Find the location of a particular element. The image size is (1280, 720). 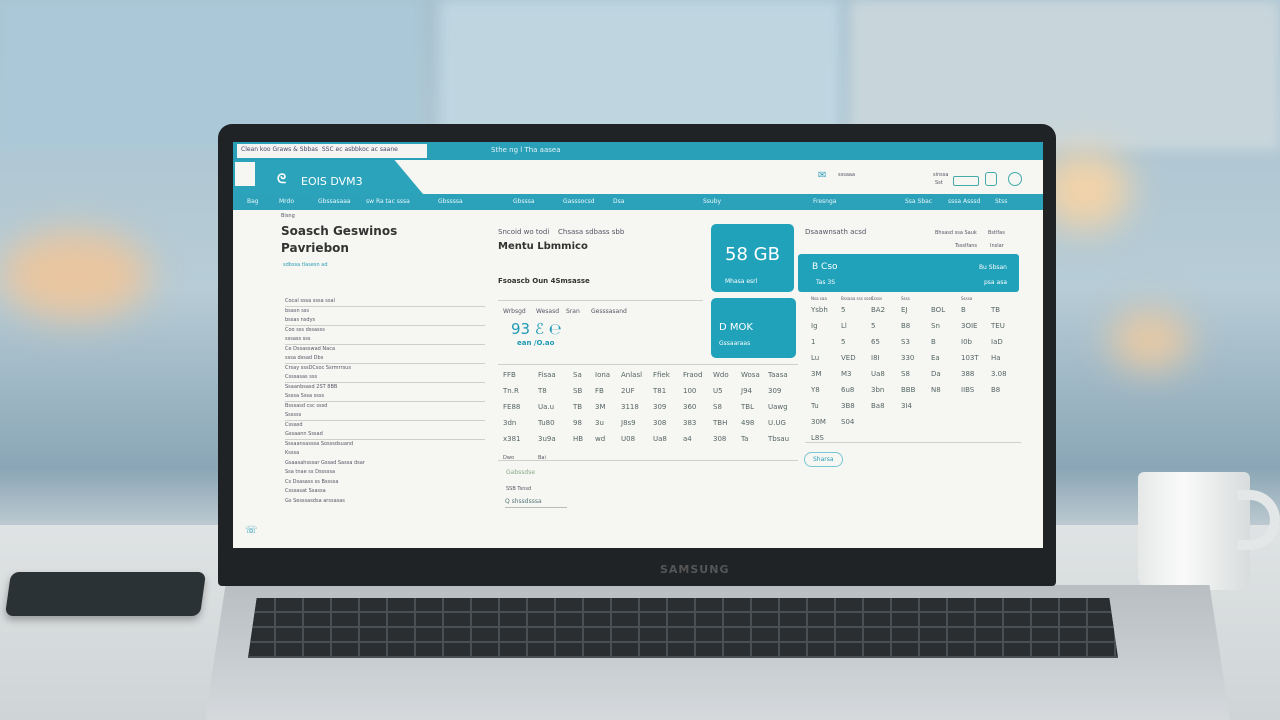

panel-link: Inslar is located at coordinates (997, 246).